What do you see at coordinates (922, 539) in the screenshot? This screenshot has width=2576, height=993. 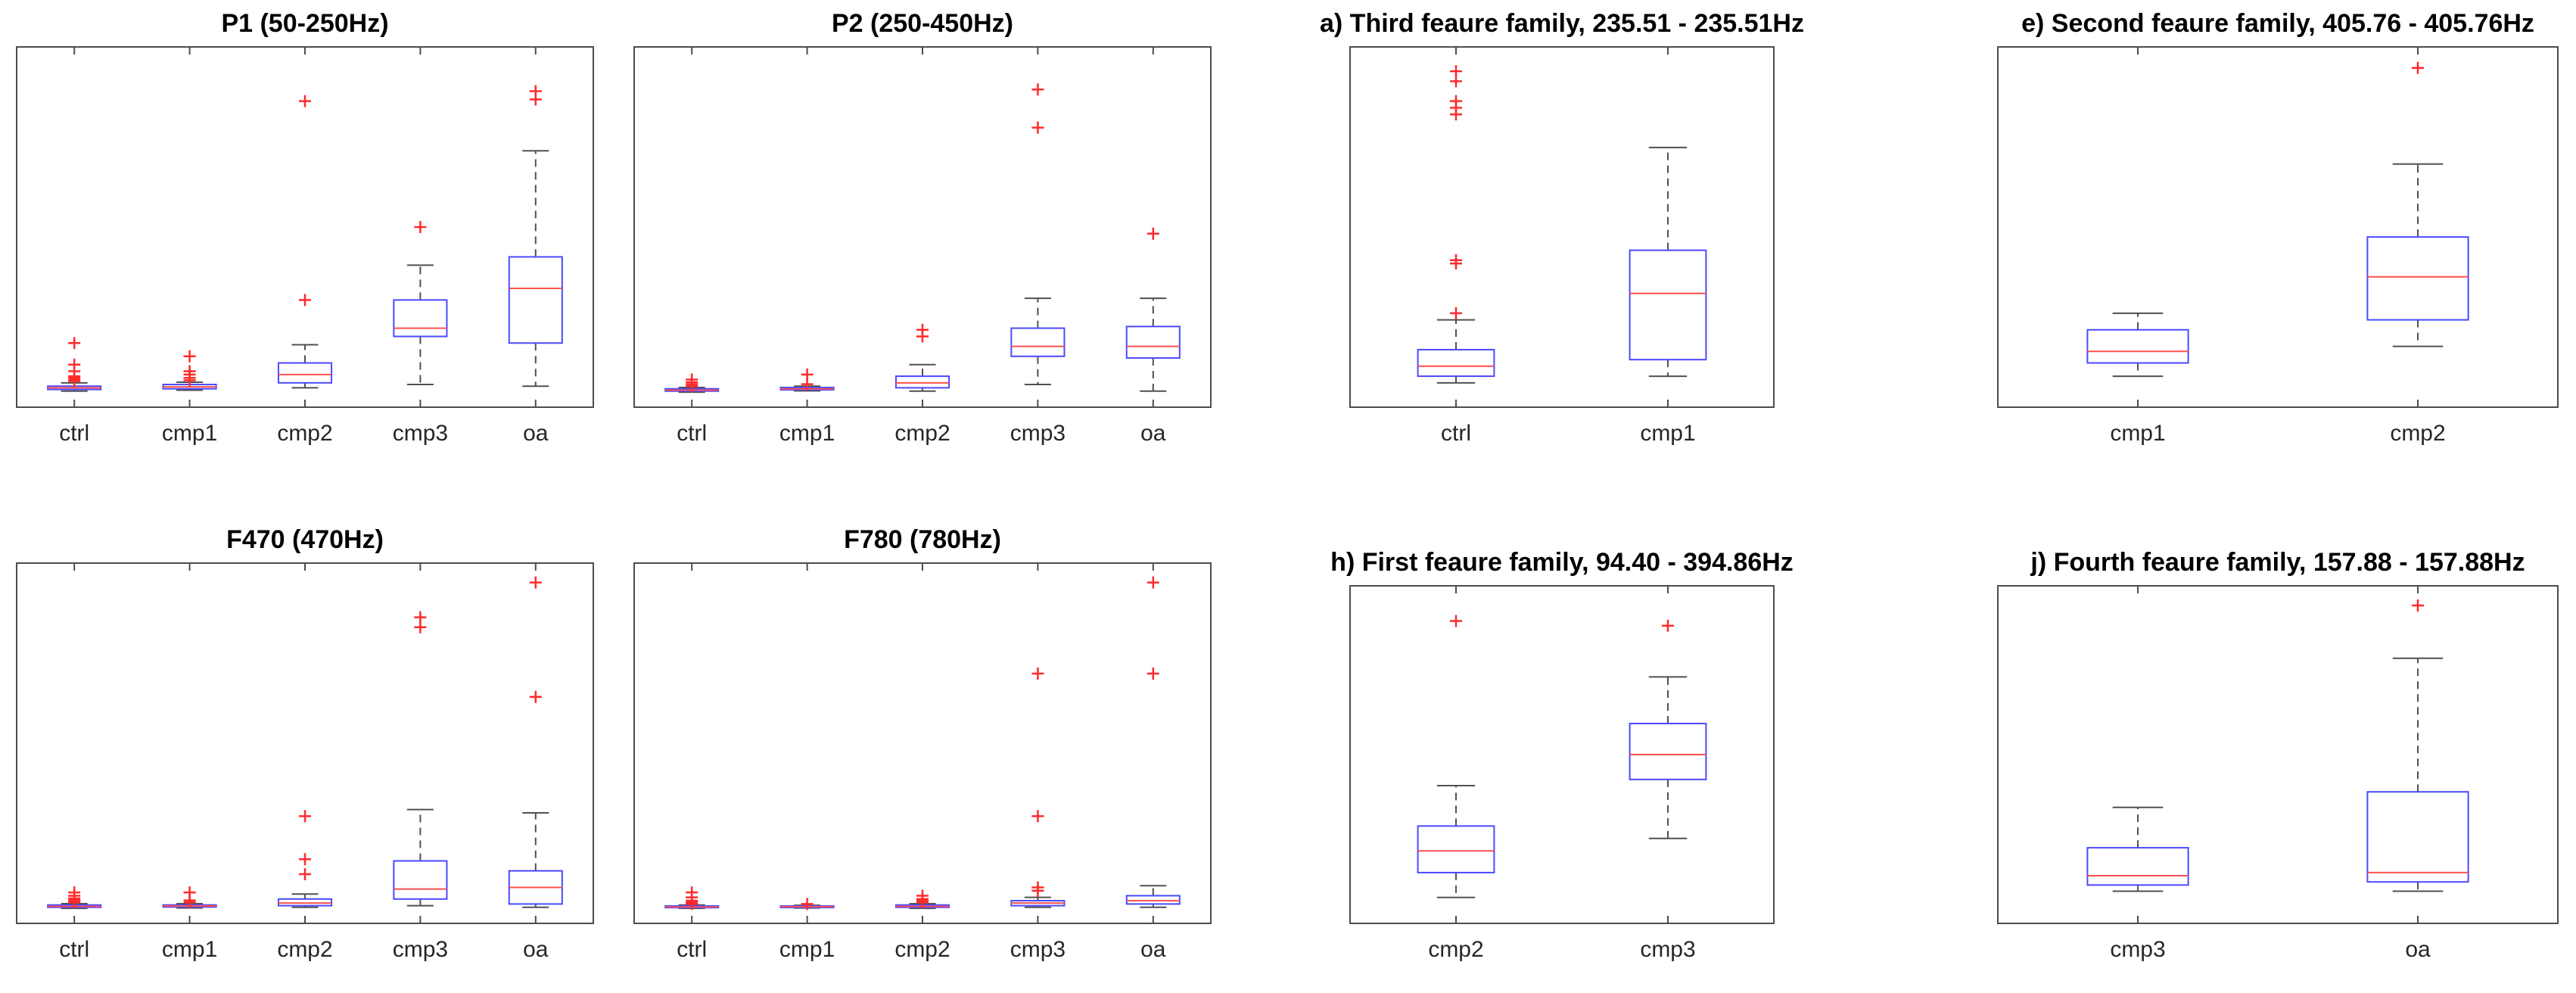 I see `panel-title-5: F780 (780Hz)` at bounding box center [922, 539].